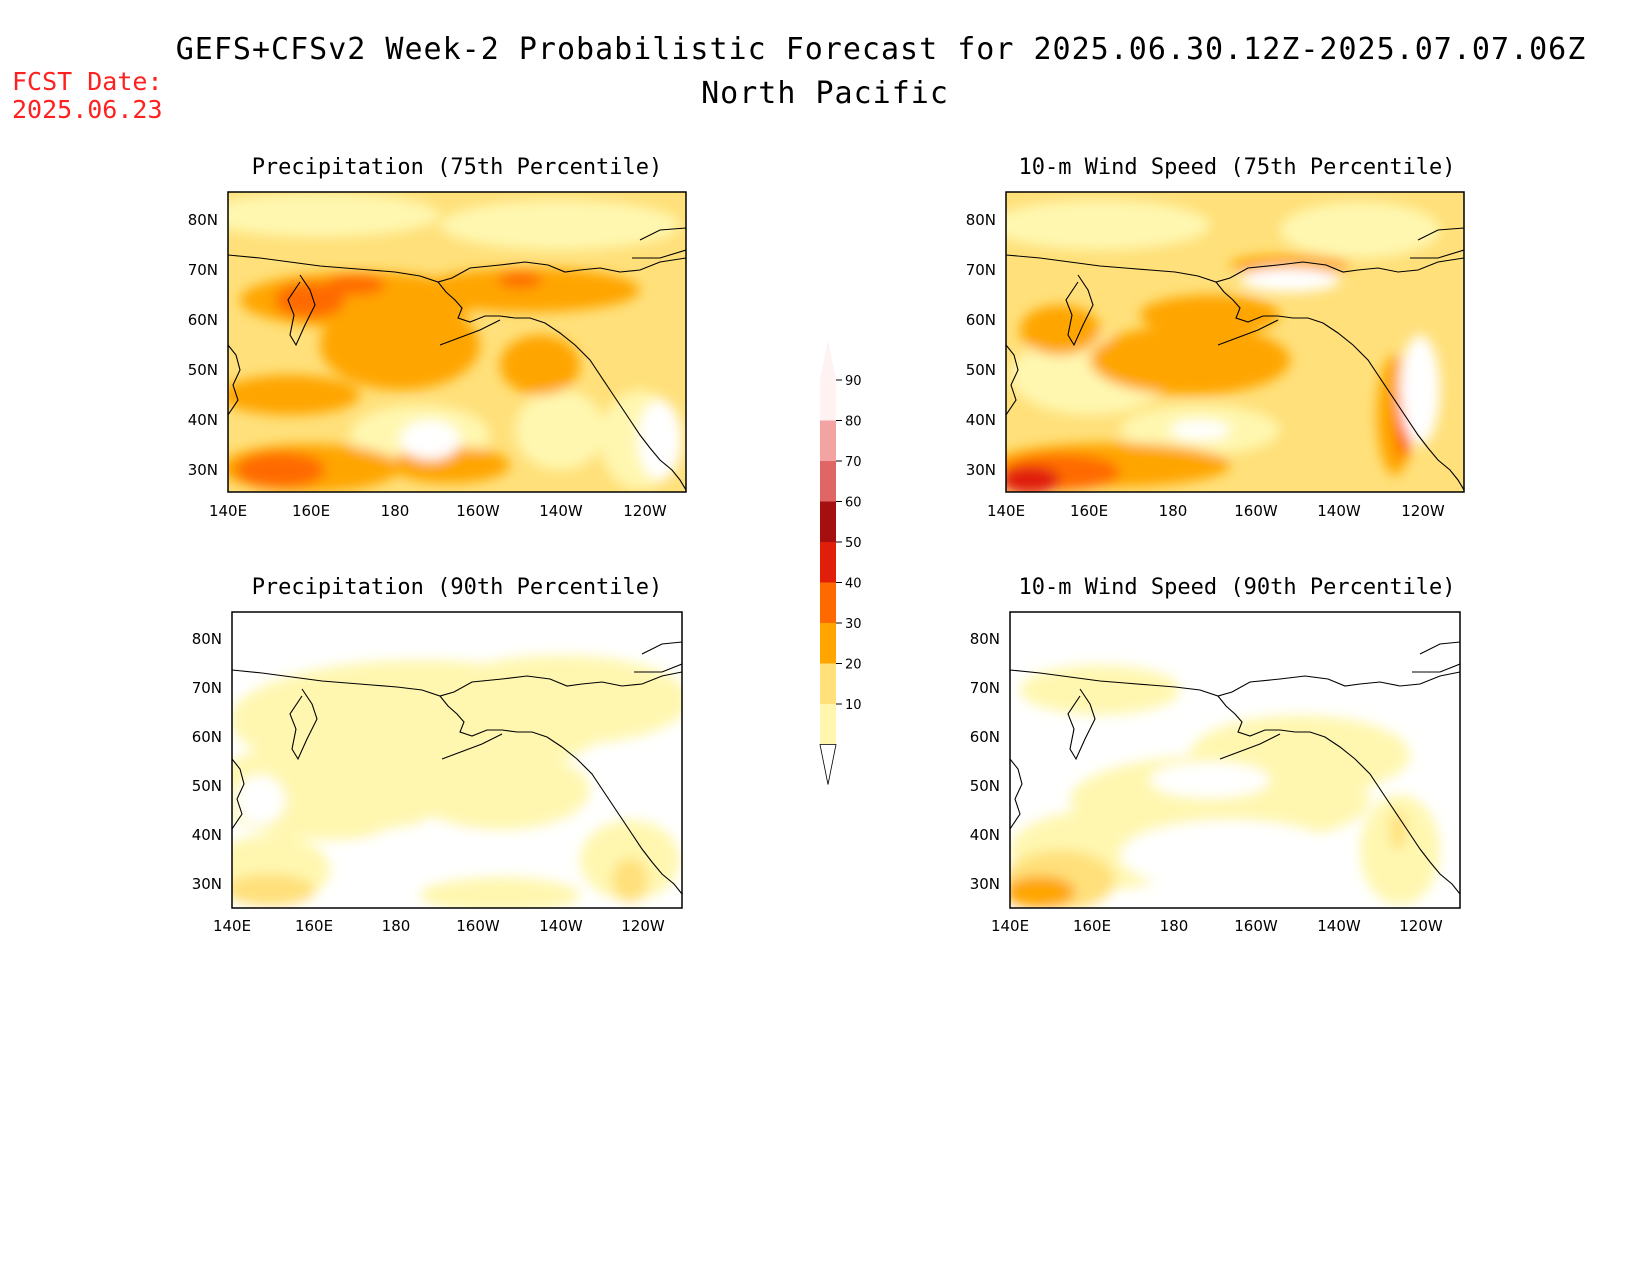 The height and width of the screenshot is (1275, 1650). What do you see at coordinates (853, 624) in the screenshot?
I see `colorbar-tick-label: 30` at bounding box center [853, 624].